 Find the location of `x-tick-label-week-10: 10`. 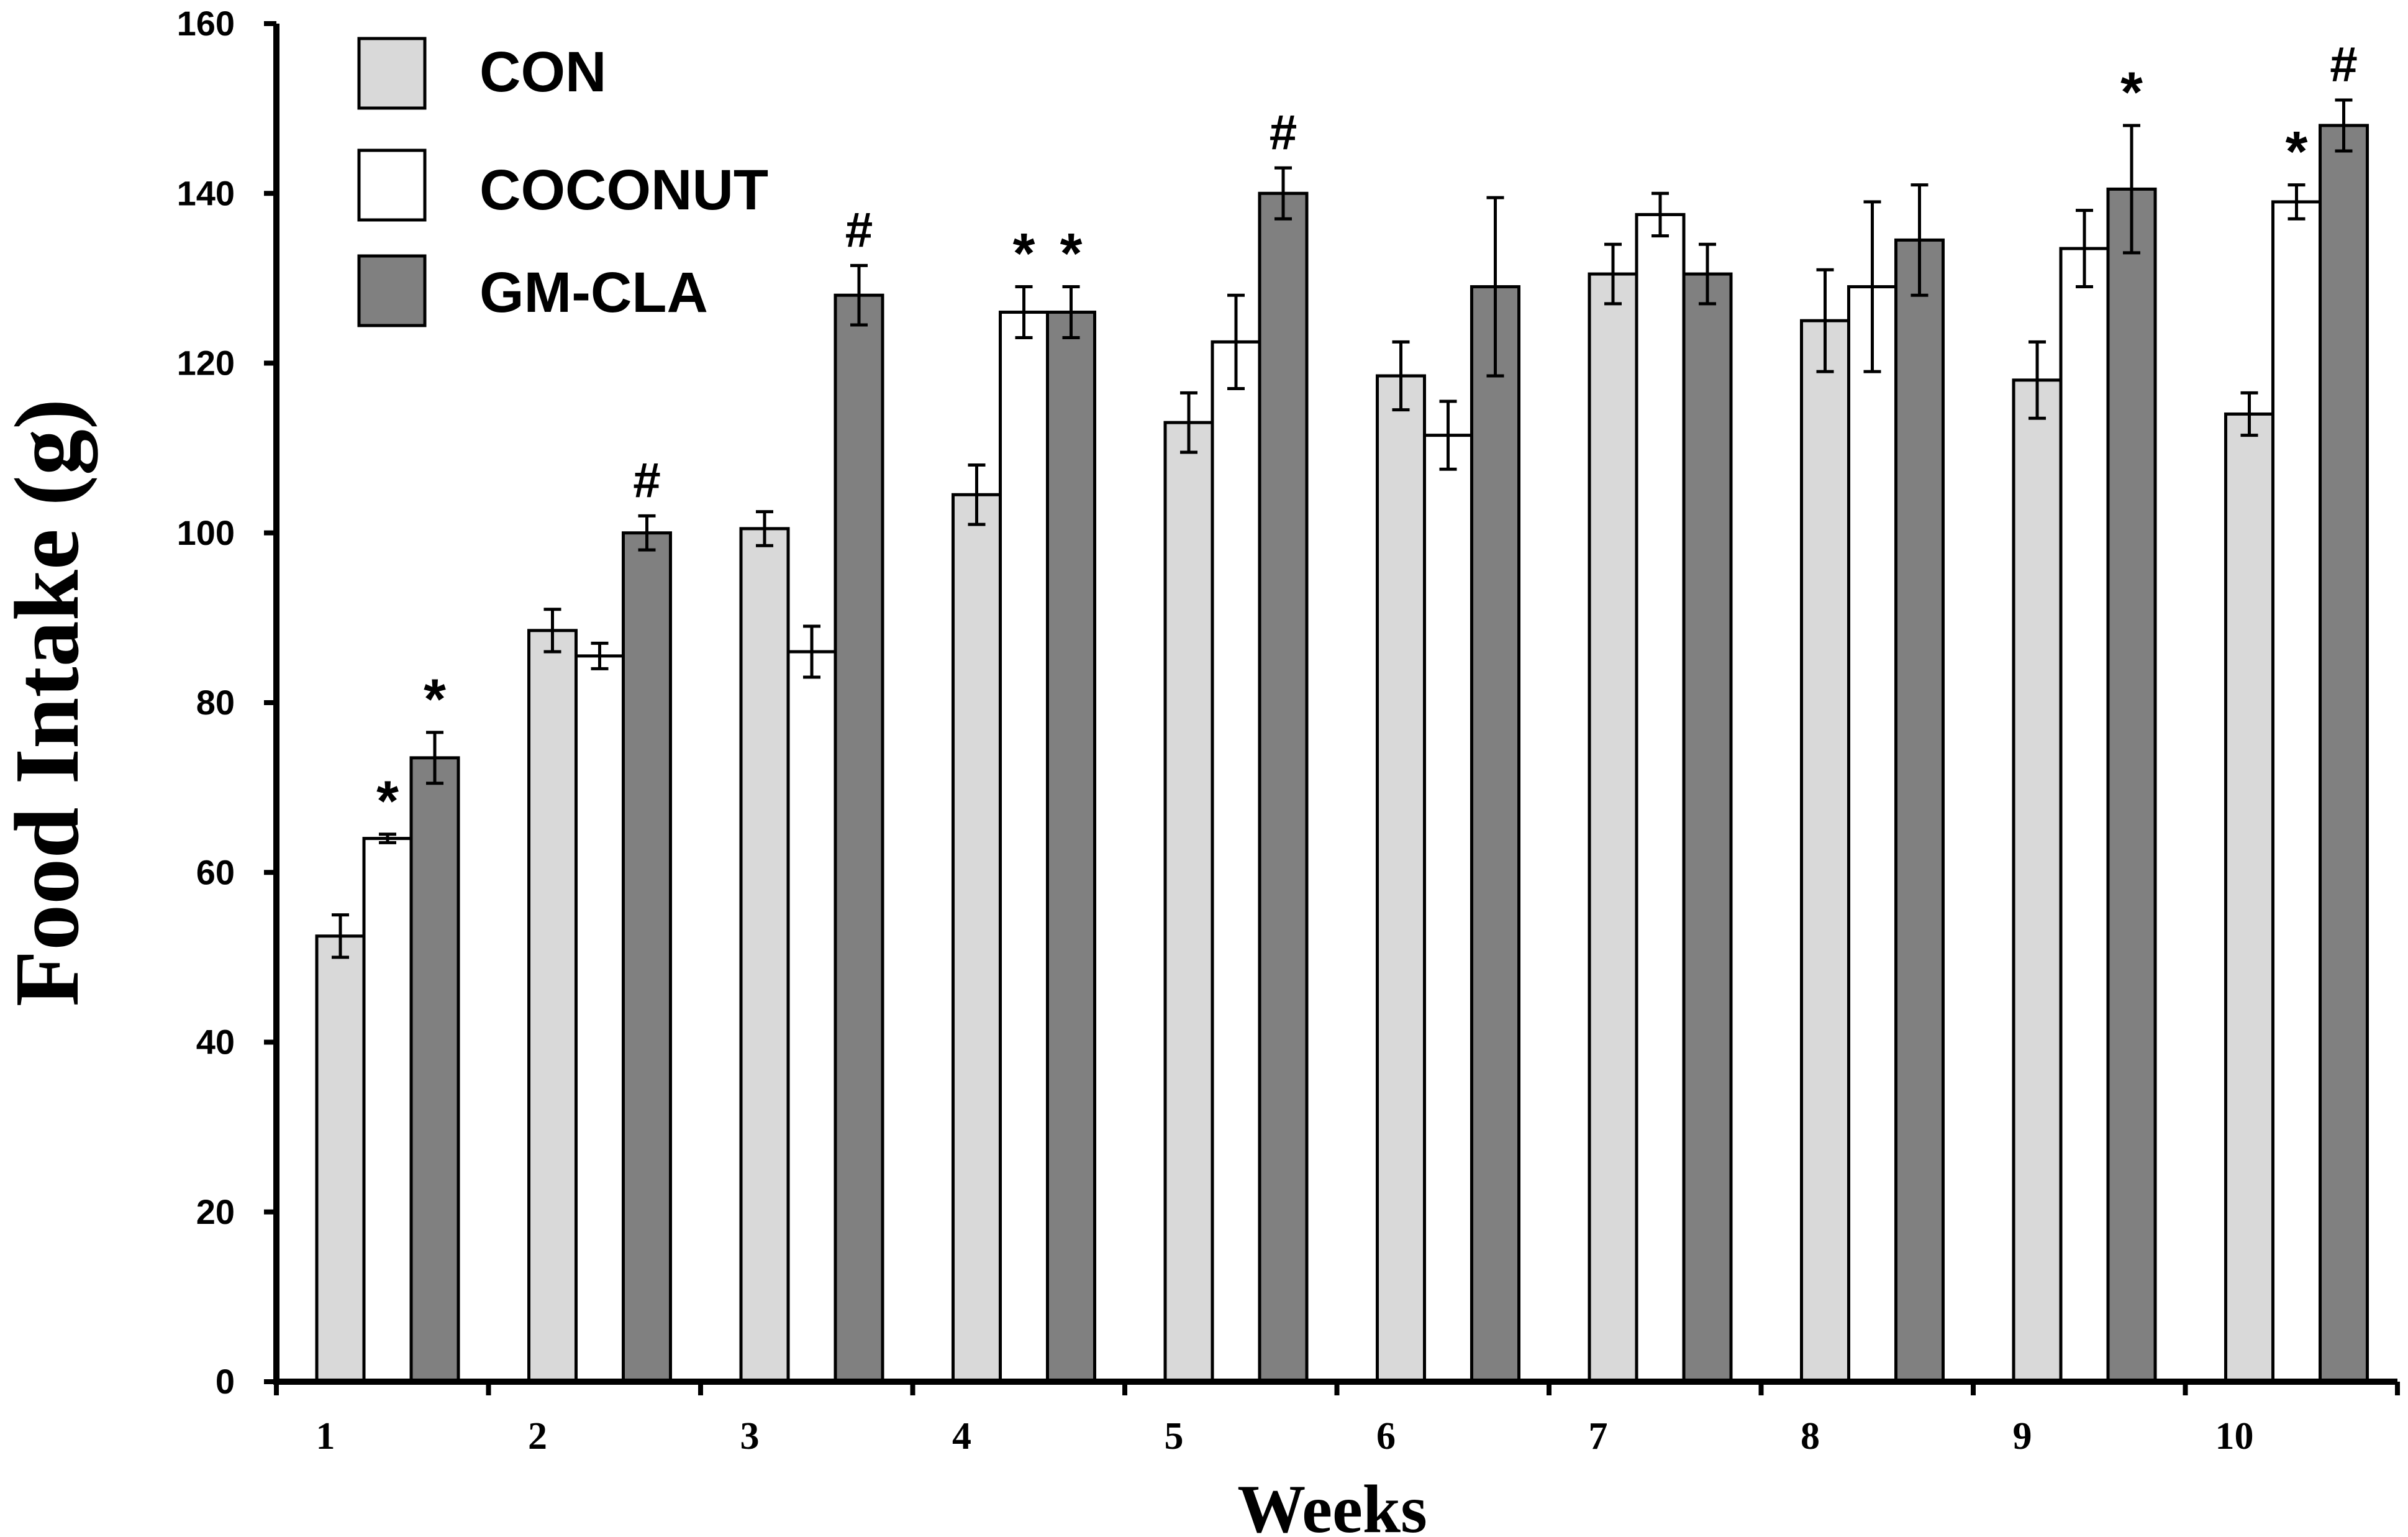

x-tick-label-week-10: 10 is located at coordinates (2235, 1436).